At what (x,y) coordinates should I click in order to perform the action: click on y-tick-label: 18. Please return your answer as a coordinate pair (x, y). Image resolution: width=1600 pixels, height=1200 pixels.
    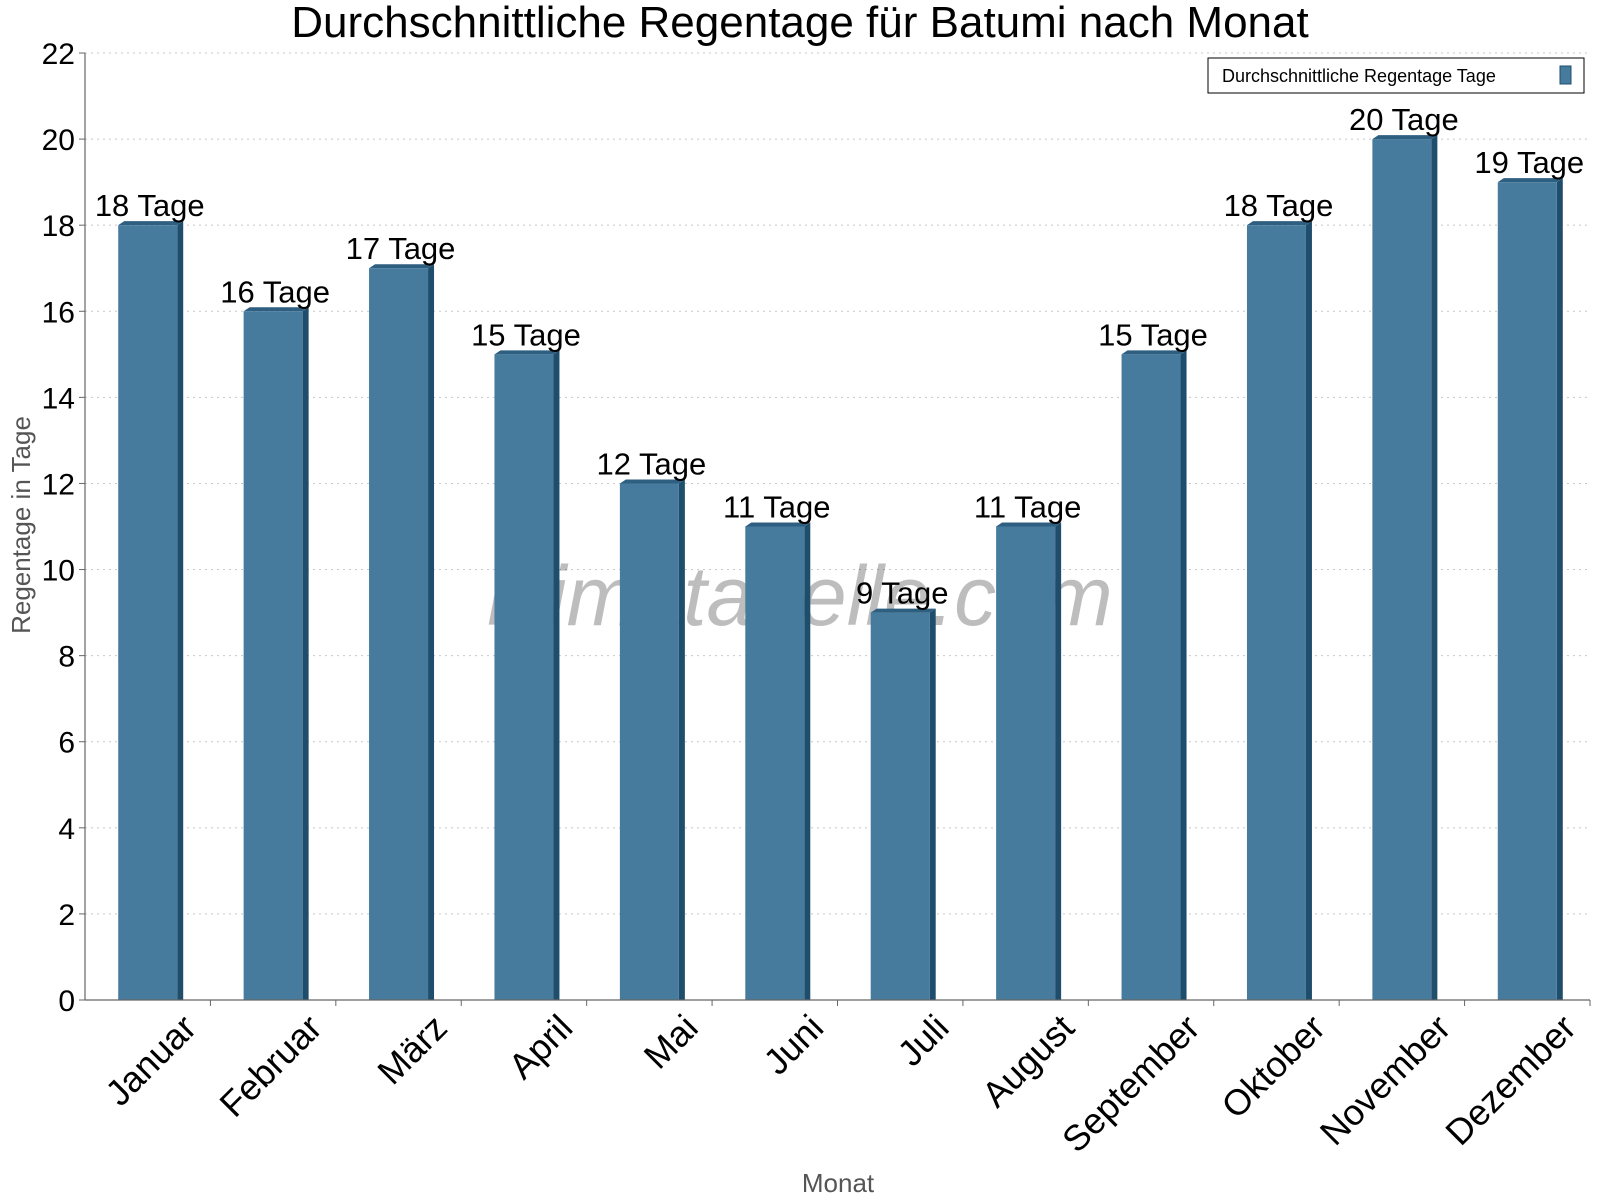
    Looking at the image, I should click on (58, 226).